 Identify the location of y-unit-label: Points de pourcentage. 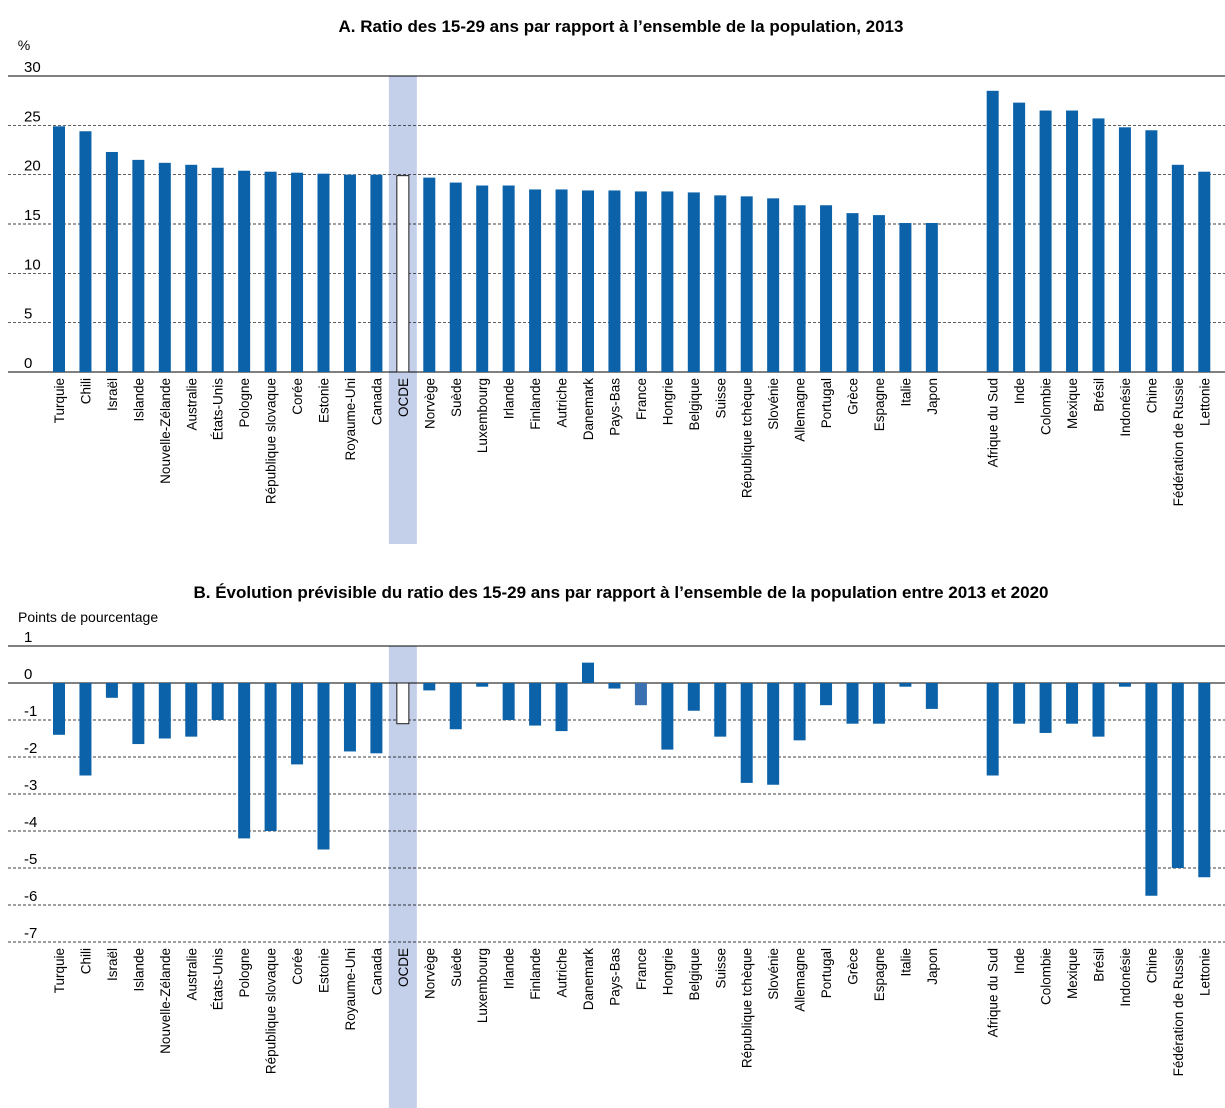
(88, 617).